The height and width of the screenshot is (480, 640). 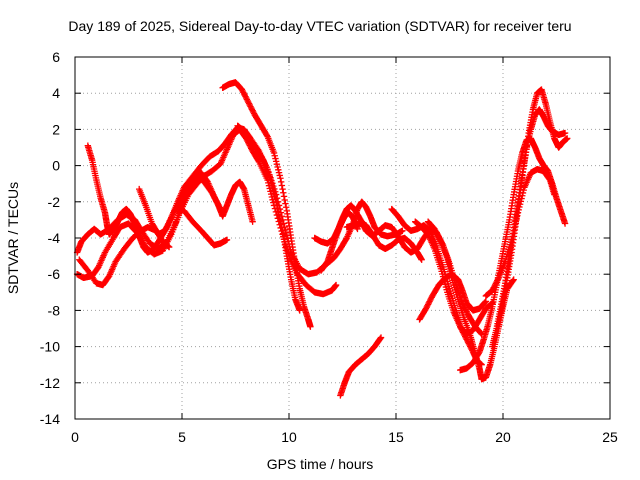 I want to click on y-tick-label: -8, so click(x=54, y=310).